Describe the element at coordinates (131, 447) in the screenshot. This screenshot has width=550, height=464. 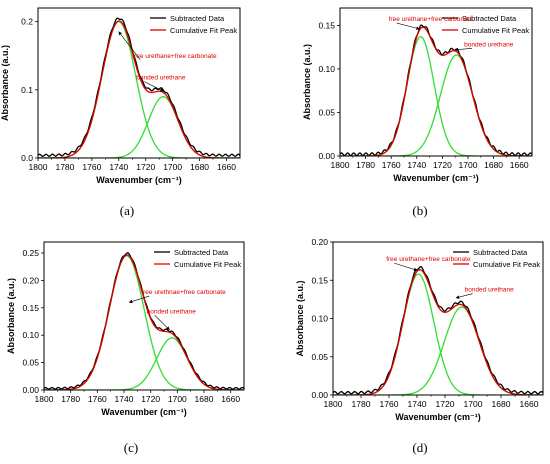
I see `panel-caption: (c)` at that location.